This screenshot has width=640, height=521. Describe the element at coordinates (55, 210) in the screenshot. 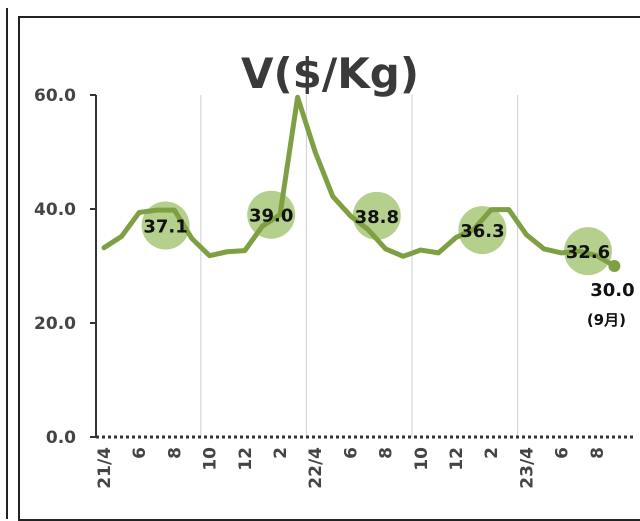

I see `y-tick-label: 40.0` at that location.